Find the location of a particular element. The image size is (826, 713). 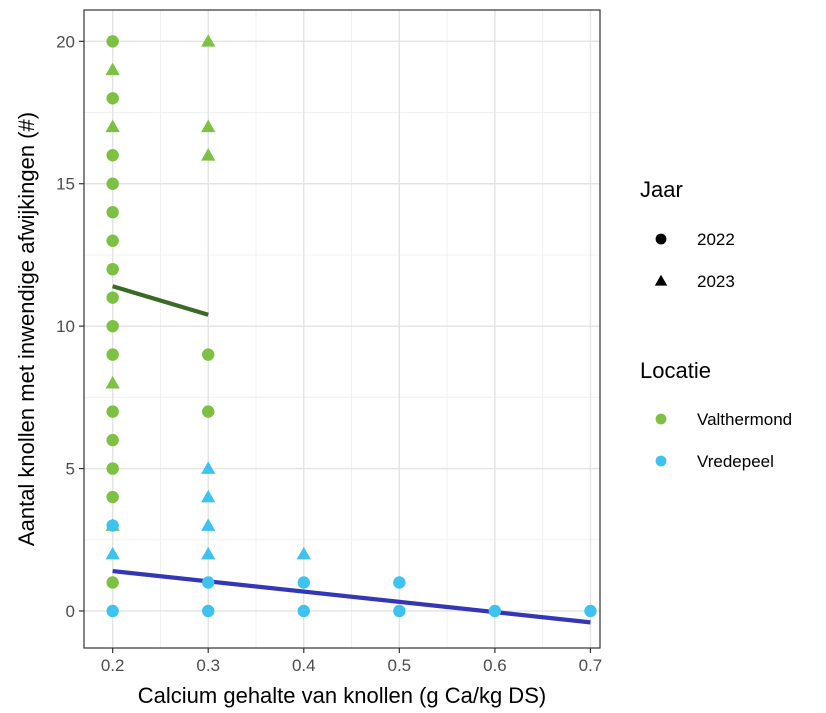

legend: Jaar 2022 2023 Locatie Valthermond Vredepeel is located at coordinates (716, 324).